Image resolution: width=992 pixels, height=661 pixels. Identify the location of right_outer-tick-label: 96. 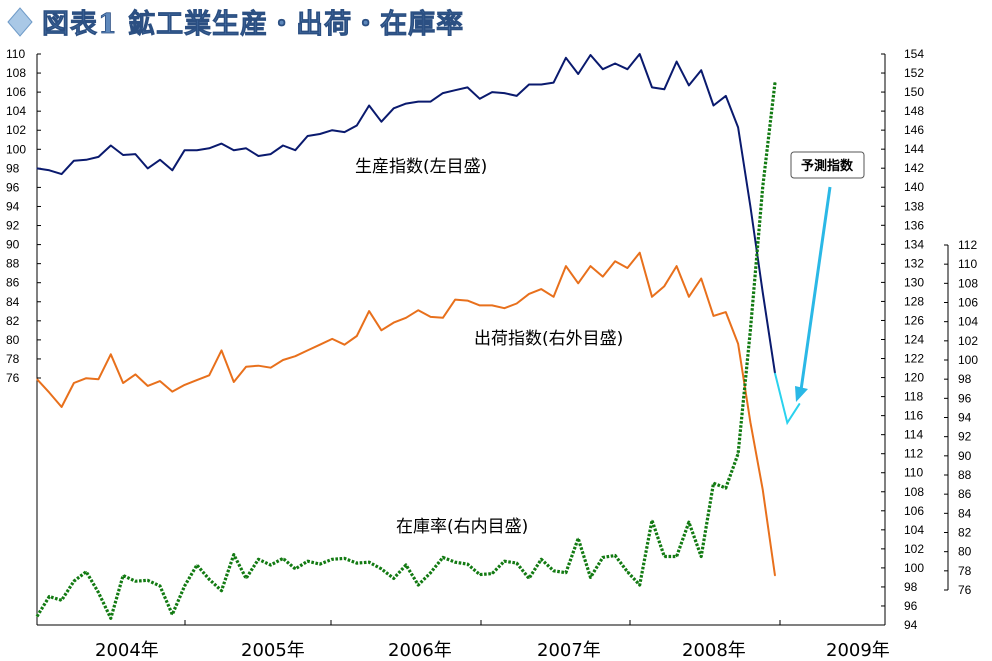
(965, 398).